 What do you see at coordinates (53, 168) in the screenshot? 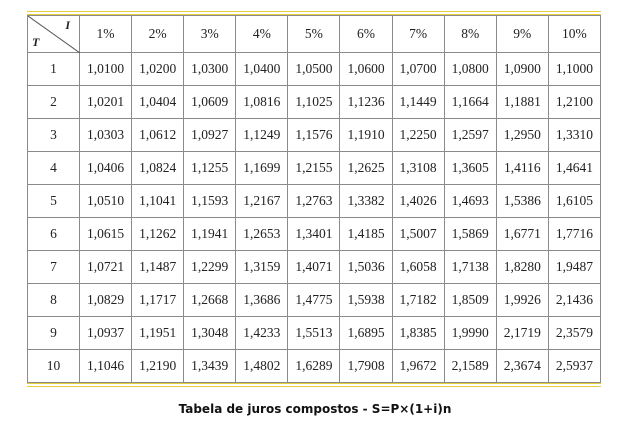
I see `row-label: 4` at bounding box center [53, 168].